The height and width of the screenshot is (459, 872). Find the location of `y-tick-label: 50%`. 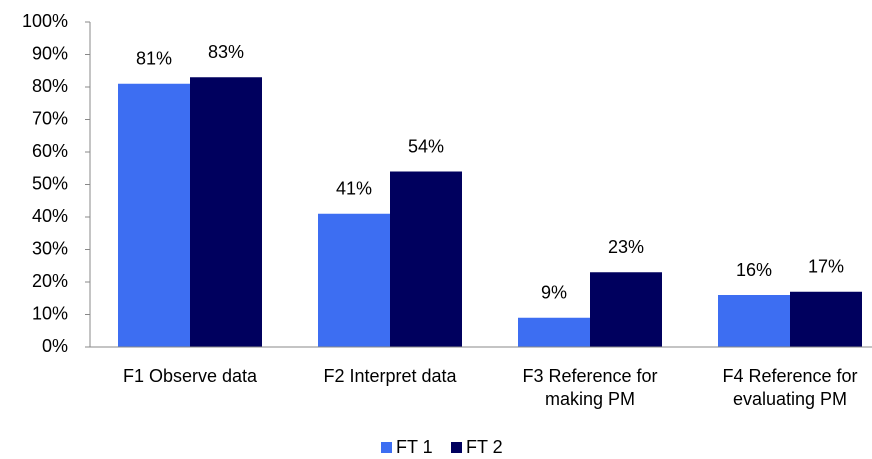

y-tick-label: 50% is located at coordinates (50, 183).